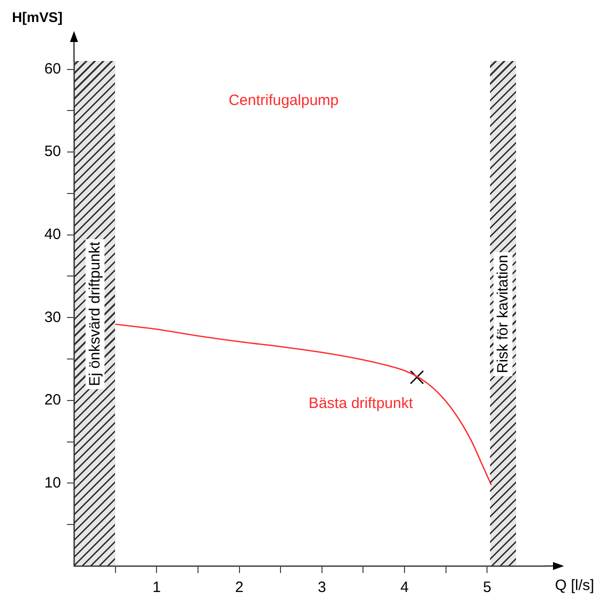 Image resolution: width=607 pixels, height=595 pixels. What do you see at coordinates (37, 17) in the screenshot?
I see `y-axis-title: H[mVS]` at bounding box center [37, 17].